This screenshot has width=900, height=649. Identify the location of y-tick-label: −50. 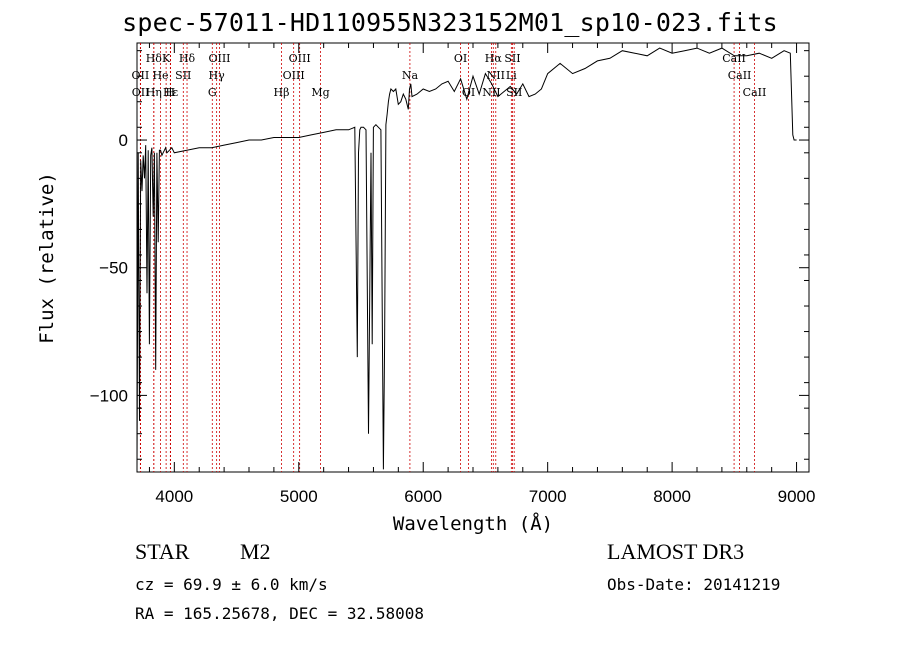
(113, 268).